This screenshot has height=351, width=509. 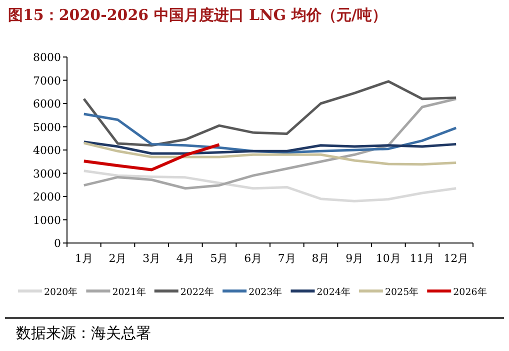 What do you see at coordinates (83, 258) in the screenshot?
I see `x-tick-label: 1月` at bounding box center [83, 258].